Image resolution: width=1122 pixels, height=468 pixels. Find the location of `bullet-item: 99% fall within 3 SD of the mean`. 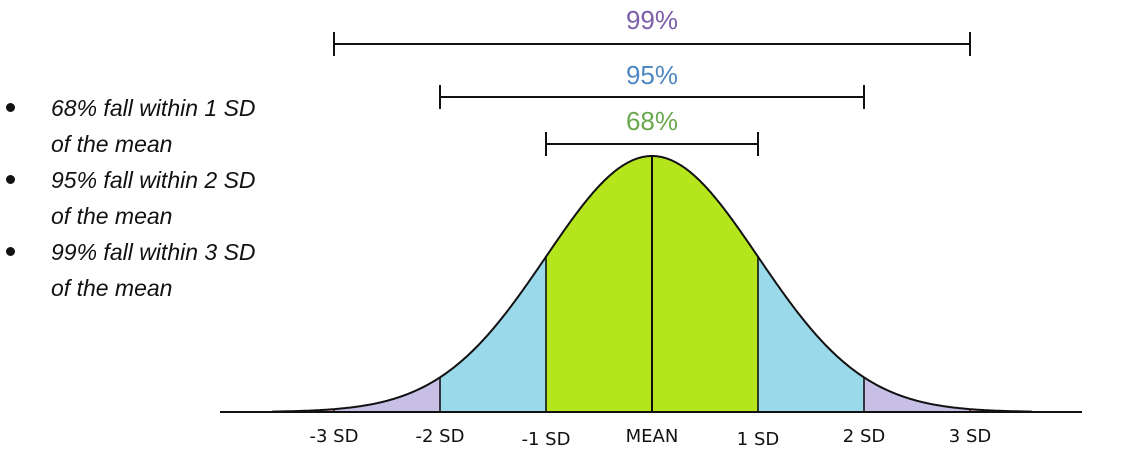

bullet-item: 99% fall within 3 SD of the mean is located at coordinates (160, 270).